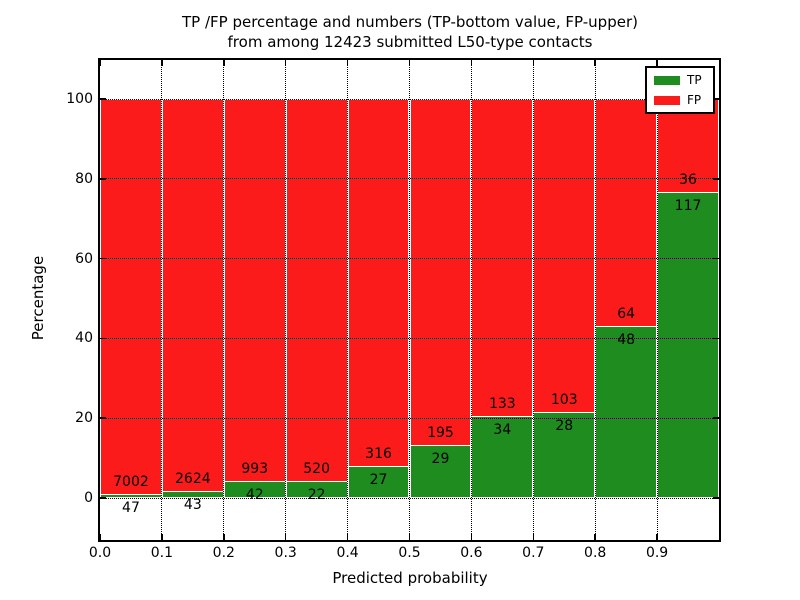 Image resolution: width=800 pixels, height=600 pixels. Describe the element at coordinates (688, 179) in the screenshot. I see `fp-count-label: 36` at that location.